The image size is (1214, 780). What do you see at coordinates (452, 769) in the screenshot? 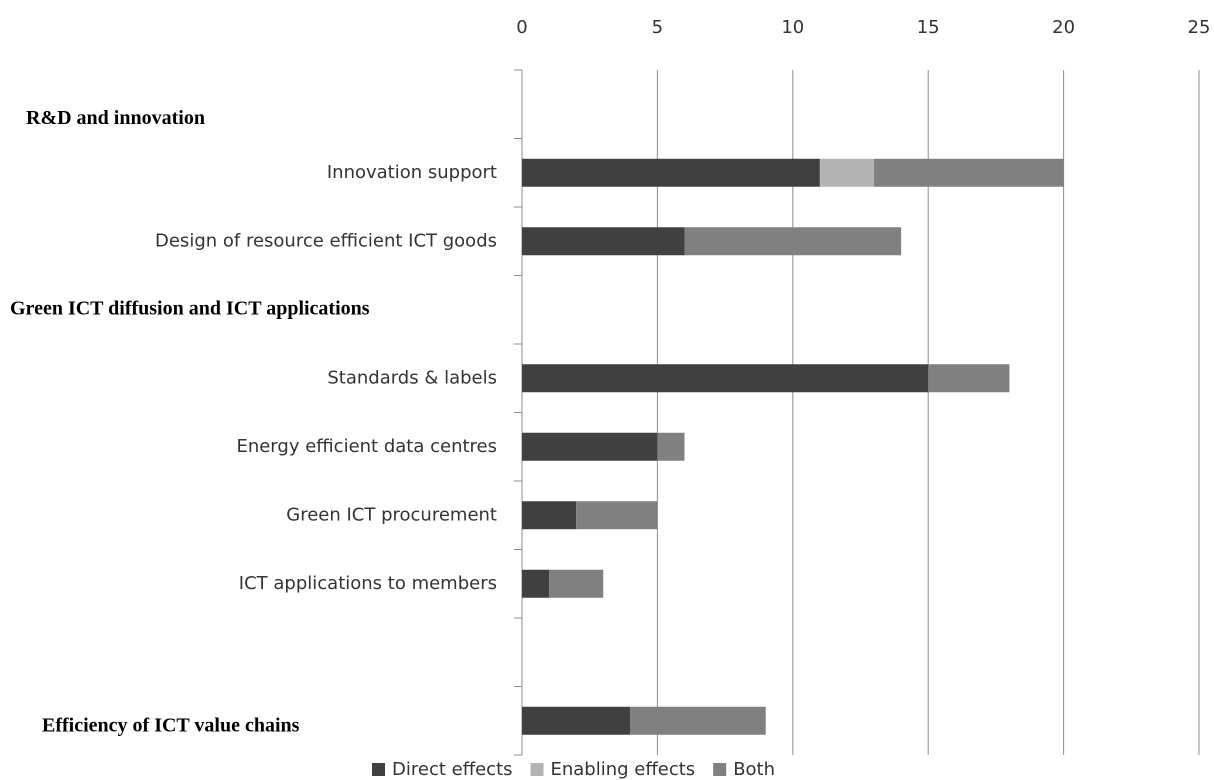
I see `legend-label: Direct effects` at bounding box center [452, 769].